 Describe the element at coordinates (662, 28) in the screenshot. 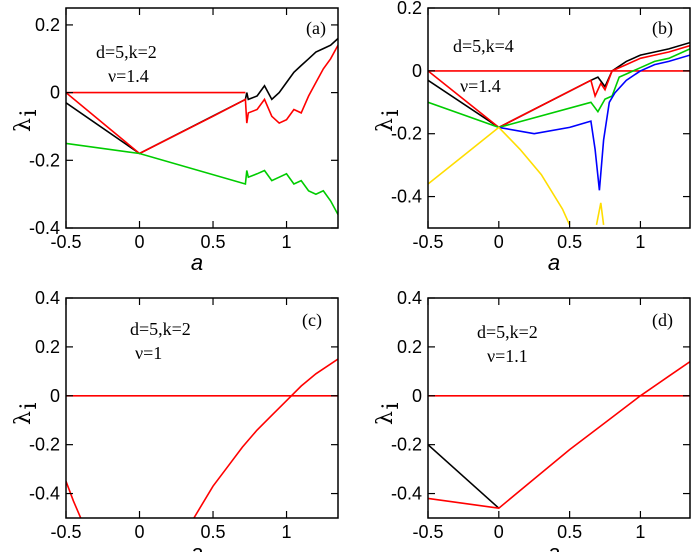

I see `panel-label: (b)` at that location.